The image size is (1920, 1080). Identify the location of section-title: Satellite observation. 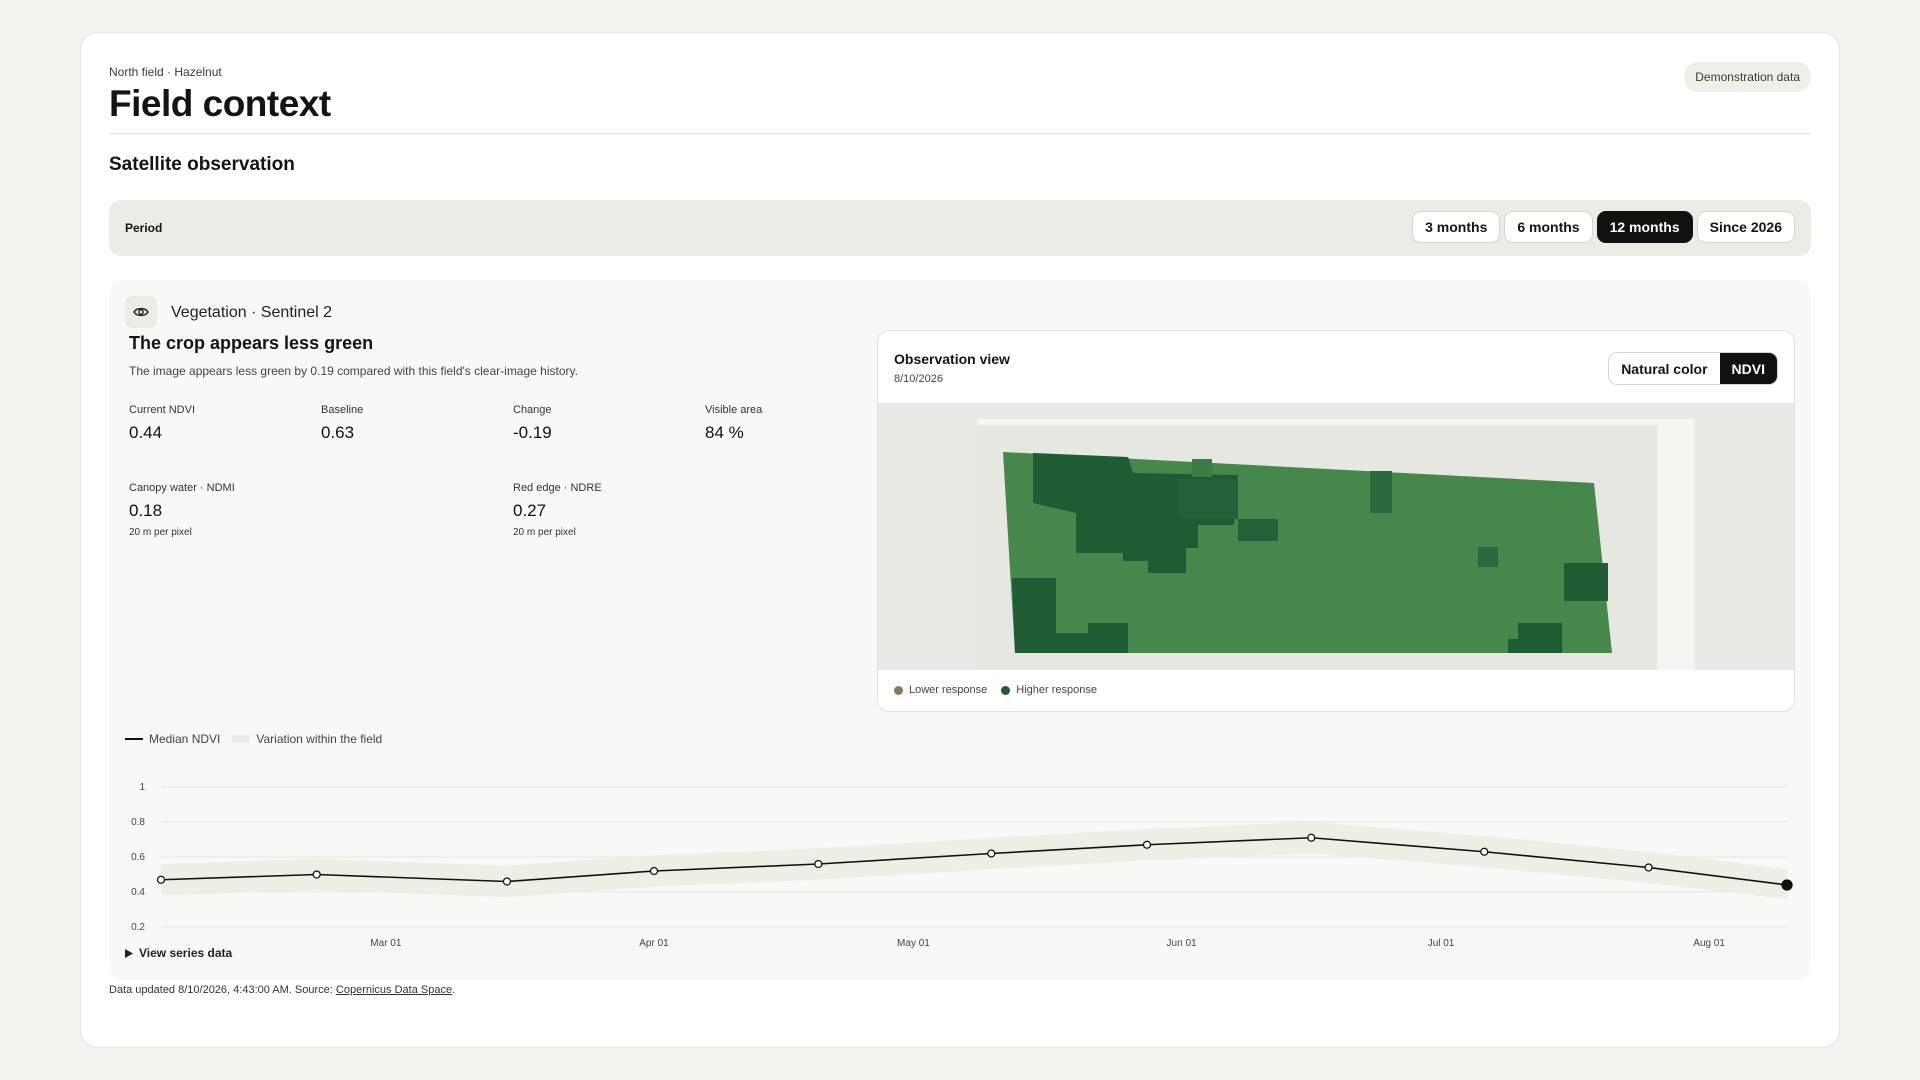
(202, 164).